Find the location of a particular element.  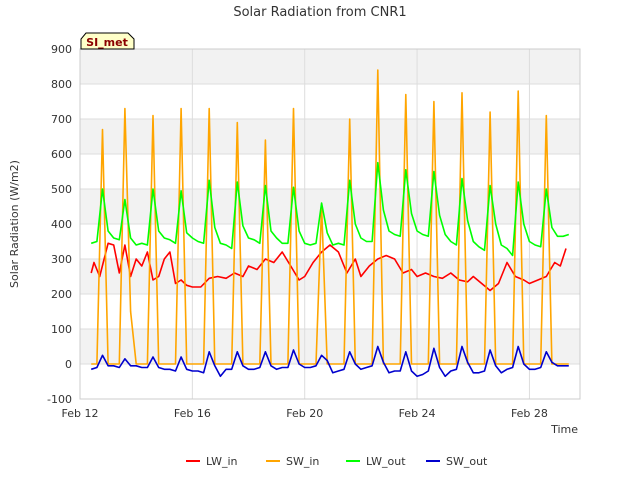

y-axis-ticks: -100 0 100 200 300 400 500 600 700 800 900 is located at coordinates (59, 224).